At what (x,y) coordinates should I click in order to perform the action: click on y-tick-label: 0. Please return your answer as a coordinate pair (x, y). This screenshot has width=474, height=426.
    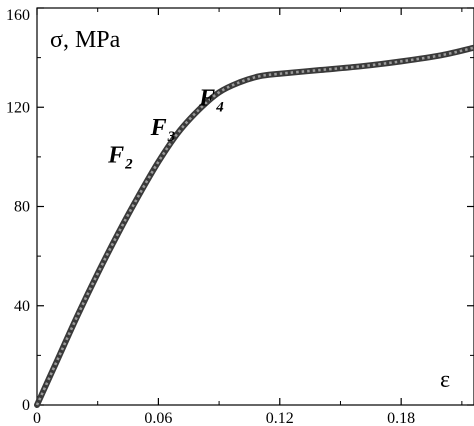
    Looking at the image, I should click on (26, 405).